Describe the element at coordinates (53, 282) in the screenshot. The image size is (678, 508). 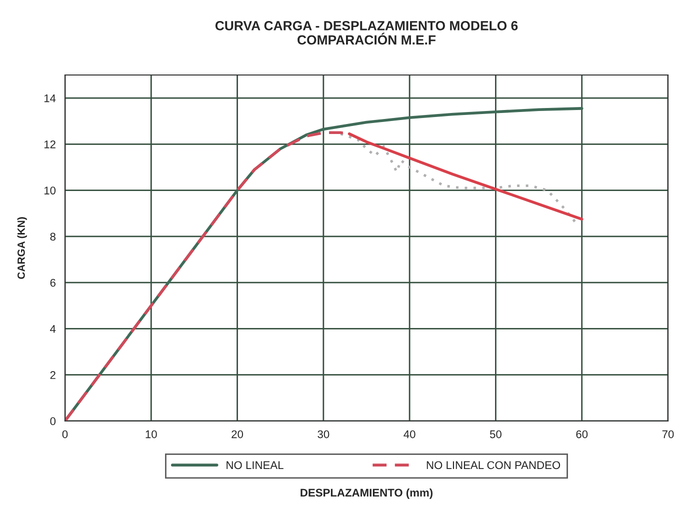
I see `y-tick-label: 6` at that location.